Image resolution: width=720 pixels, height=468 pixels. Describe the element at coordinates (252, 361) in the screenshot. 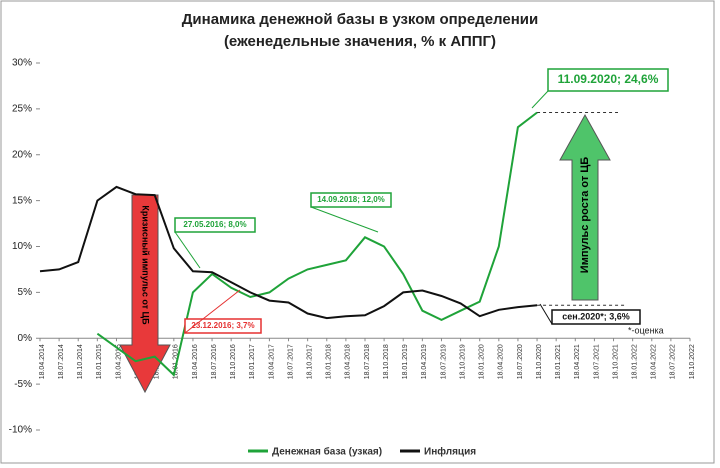

I see `x-tick-label: 18.01.2017` at that location.